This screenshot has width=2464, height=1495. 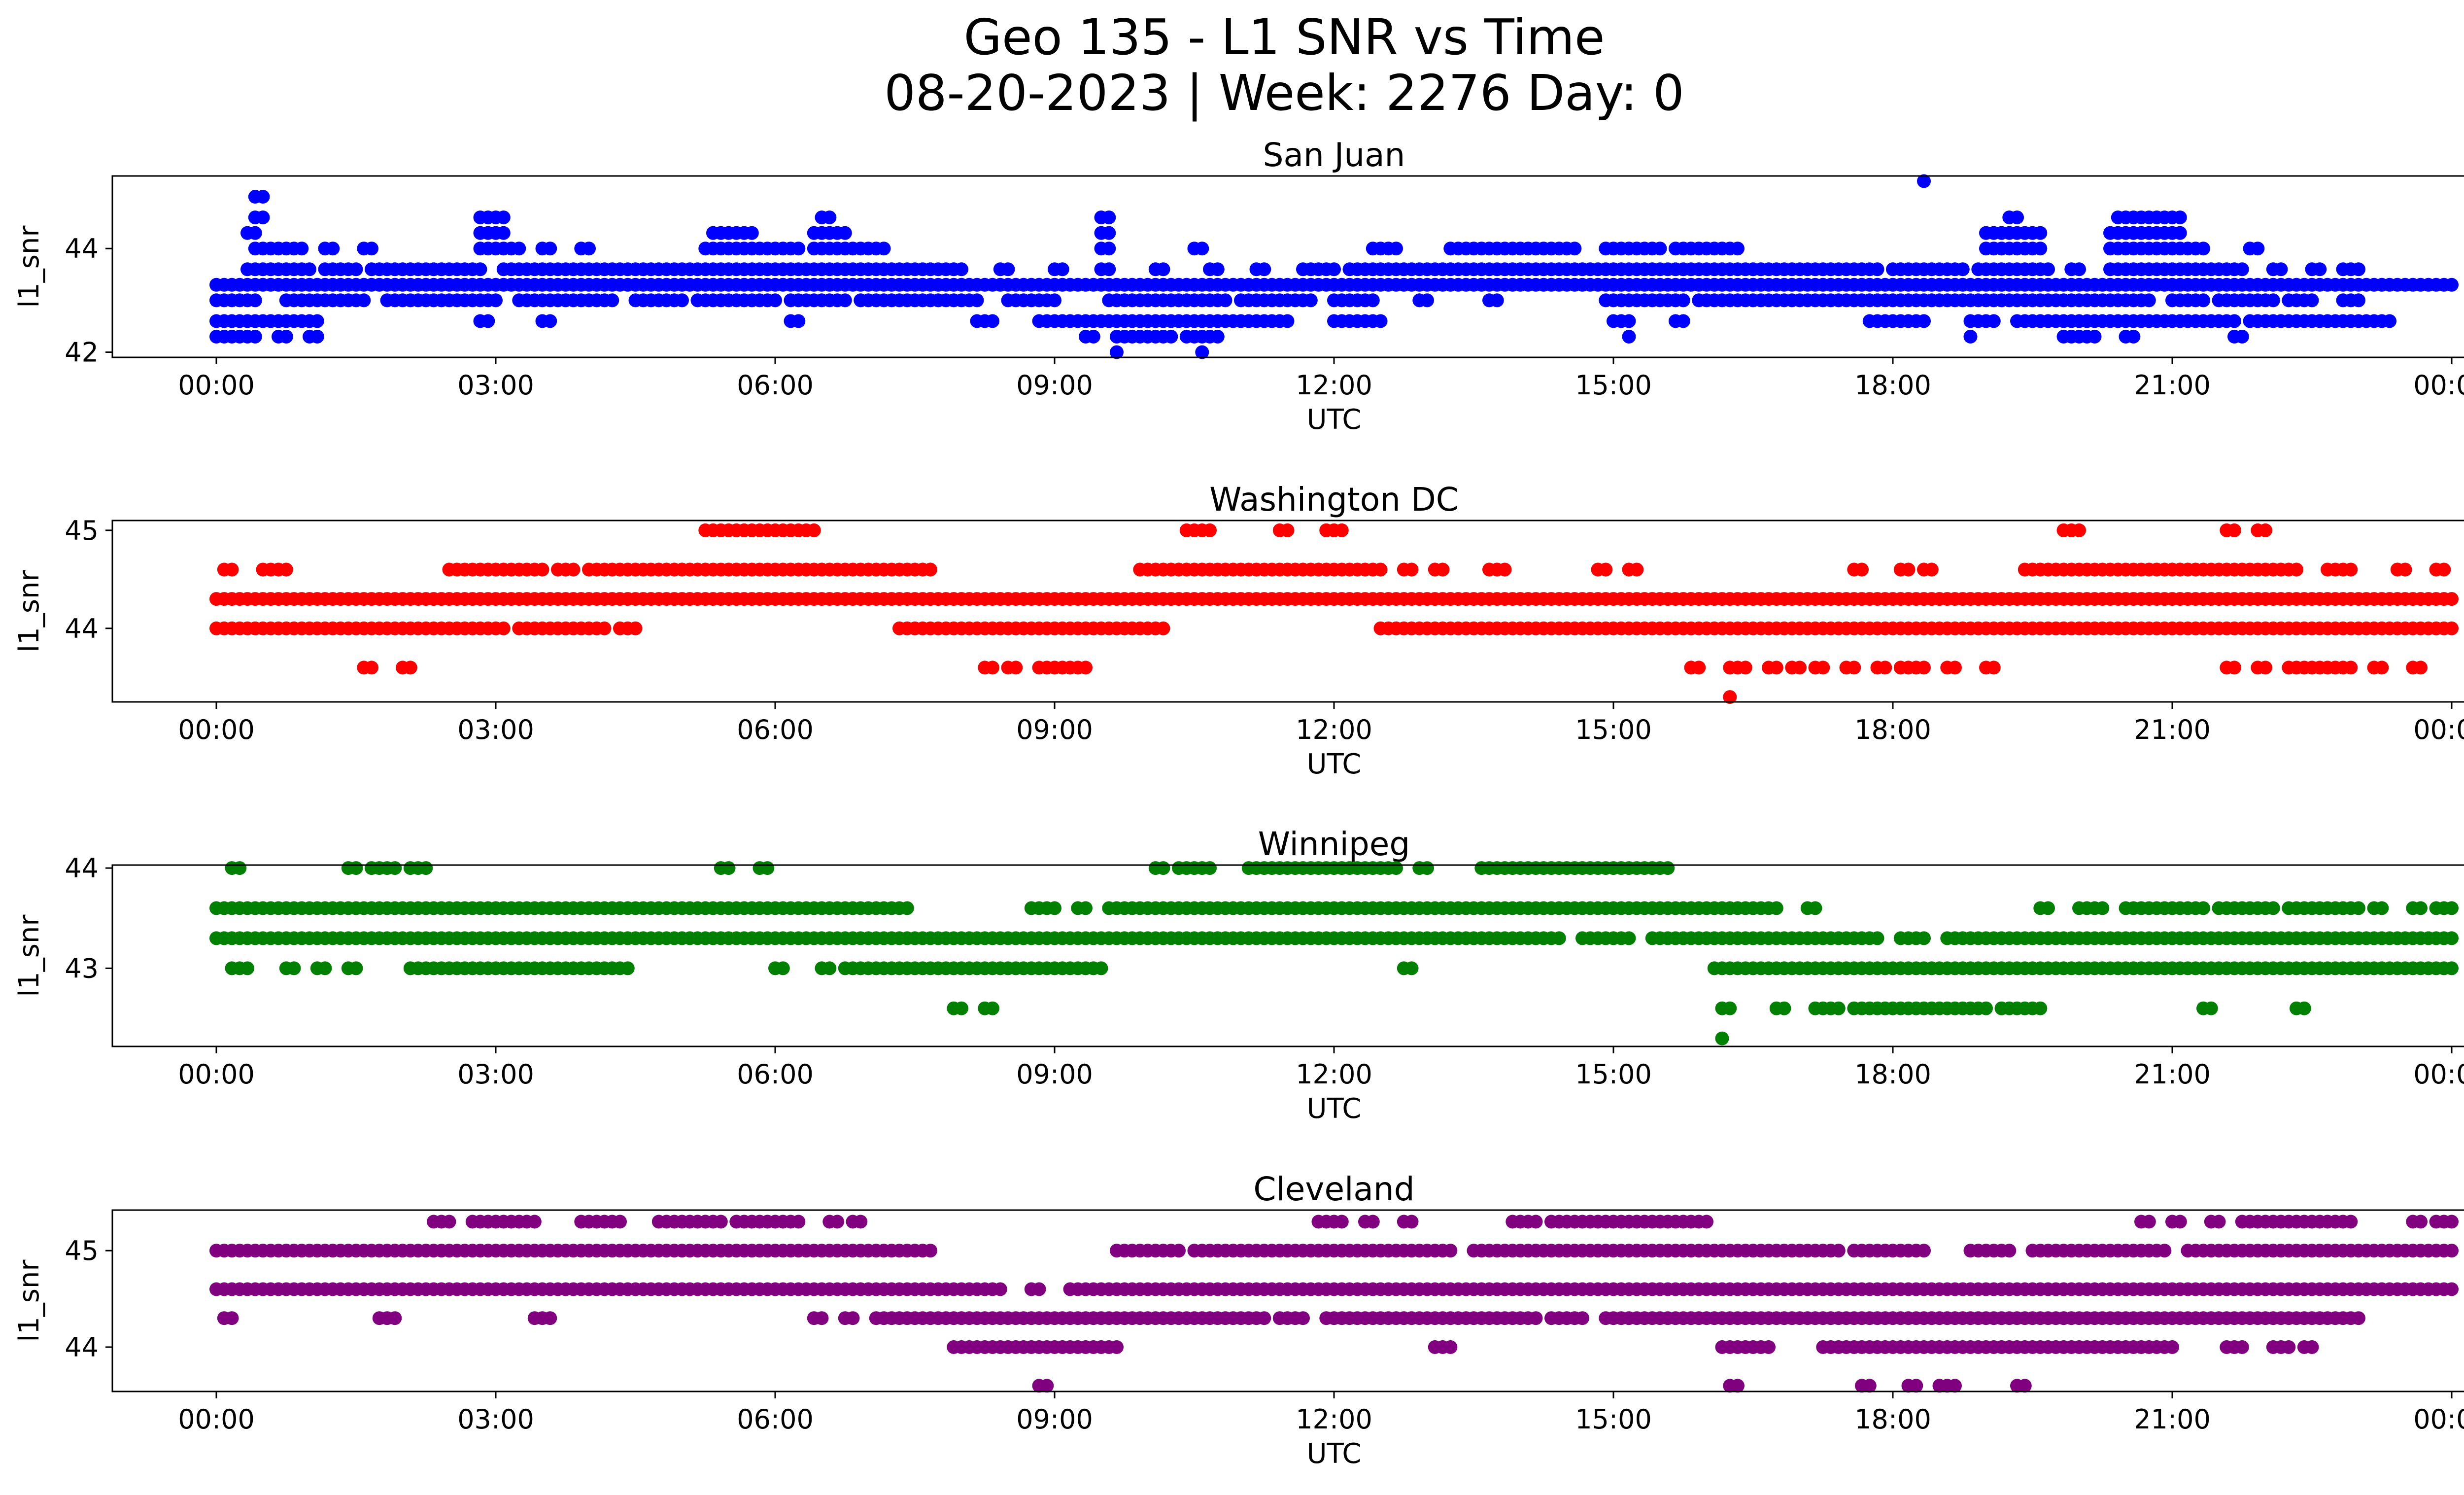 I want to click on scatter-series, so click(x=1334, y=613).